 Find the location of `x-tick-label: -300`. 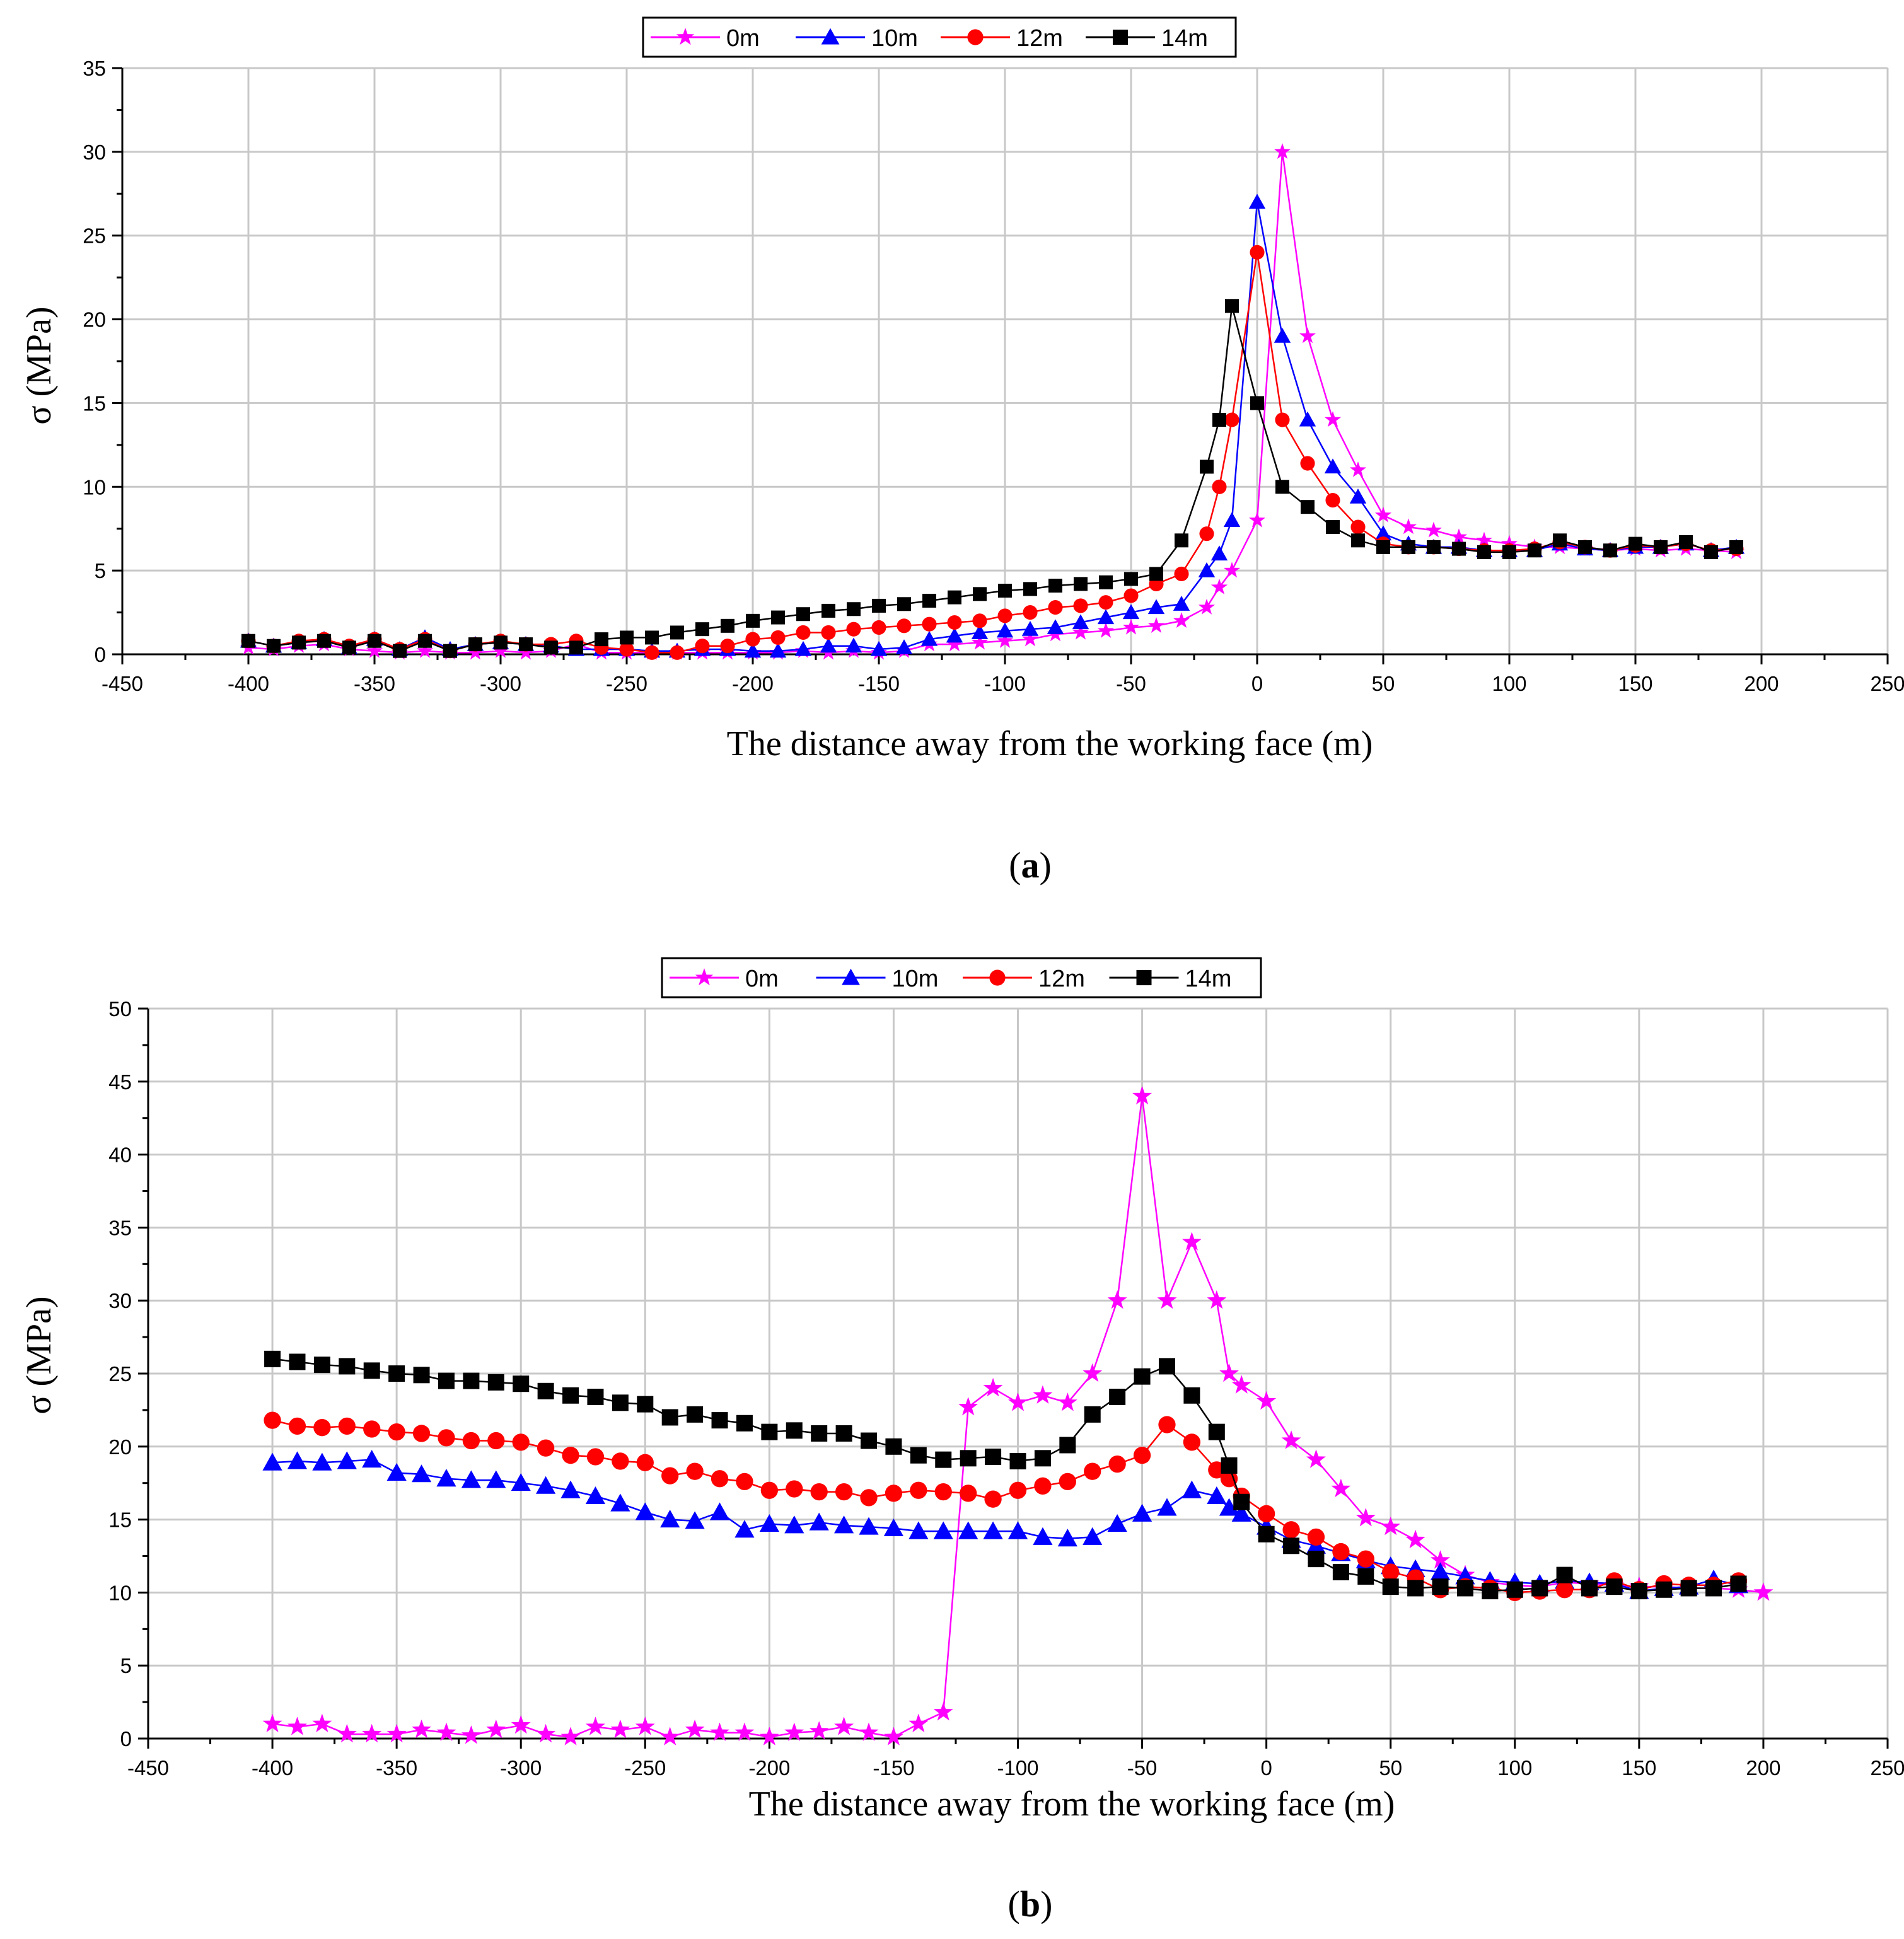

x-tick-label: -300 is located at coordinates (521, 1768).